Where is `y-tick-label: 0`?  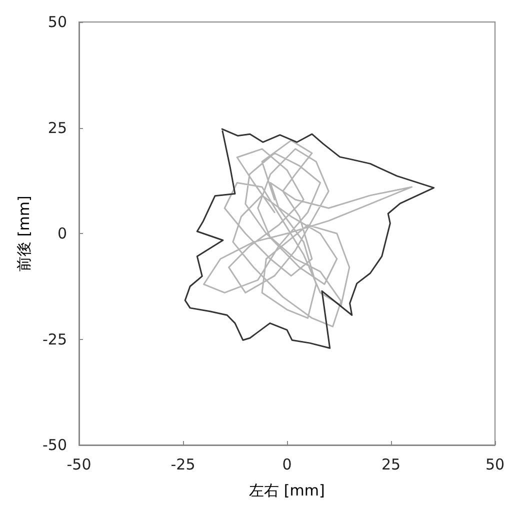 y-tick-label: 0 is located at coordinates (62, 233).